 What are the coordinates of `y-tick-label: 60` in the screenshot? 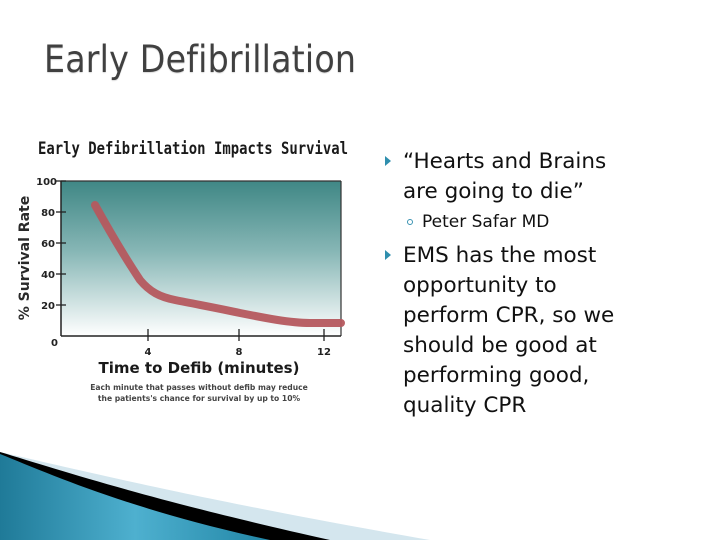 It's located at (48, 244).